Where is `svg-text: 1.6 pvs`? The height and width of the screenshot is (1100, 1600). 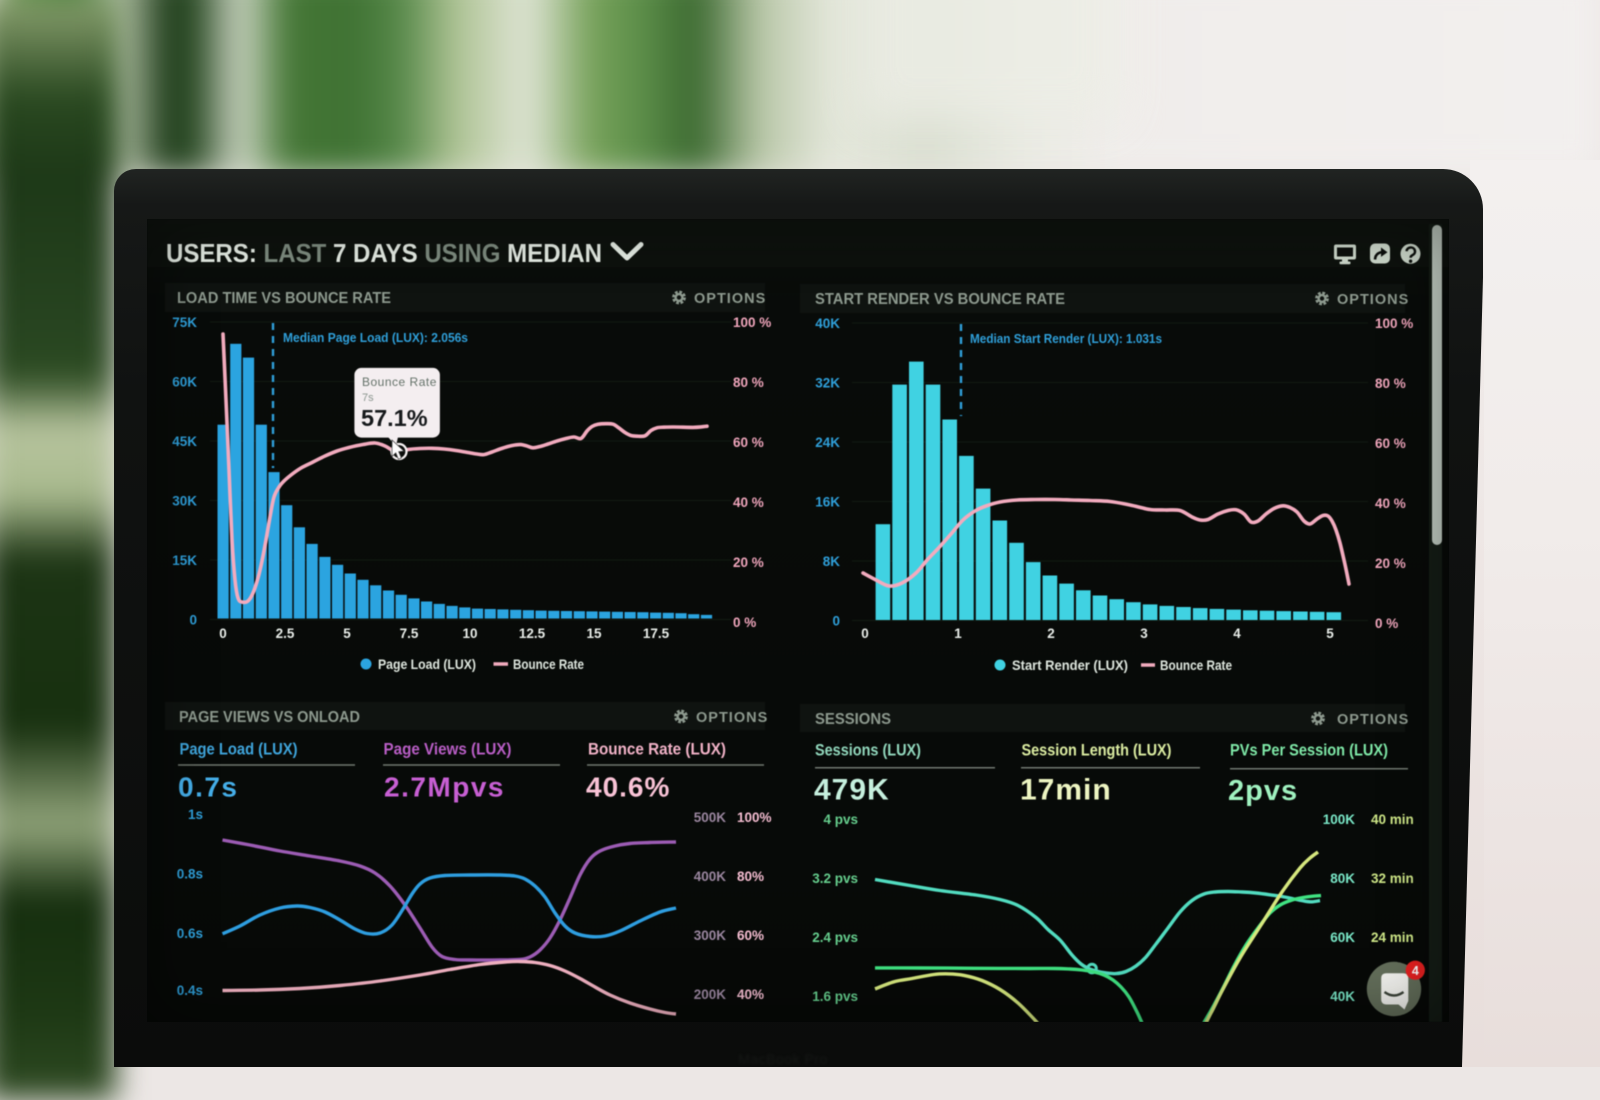 svg-text: 1.6 pvs is located at coordinates (835, 996).